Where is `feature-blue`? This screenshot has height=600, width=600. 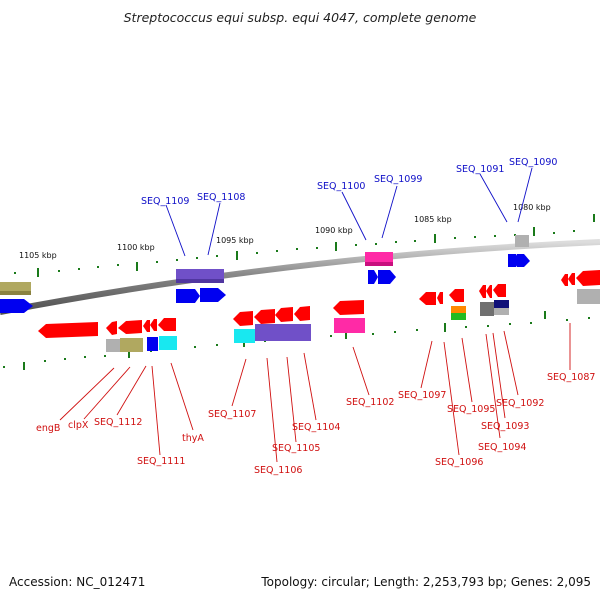 feature-blue is located at coordinates (152, 344).